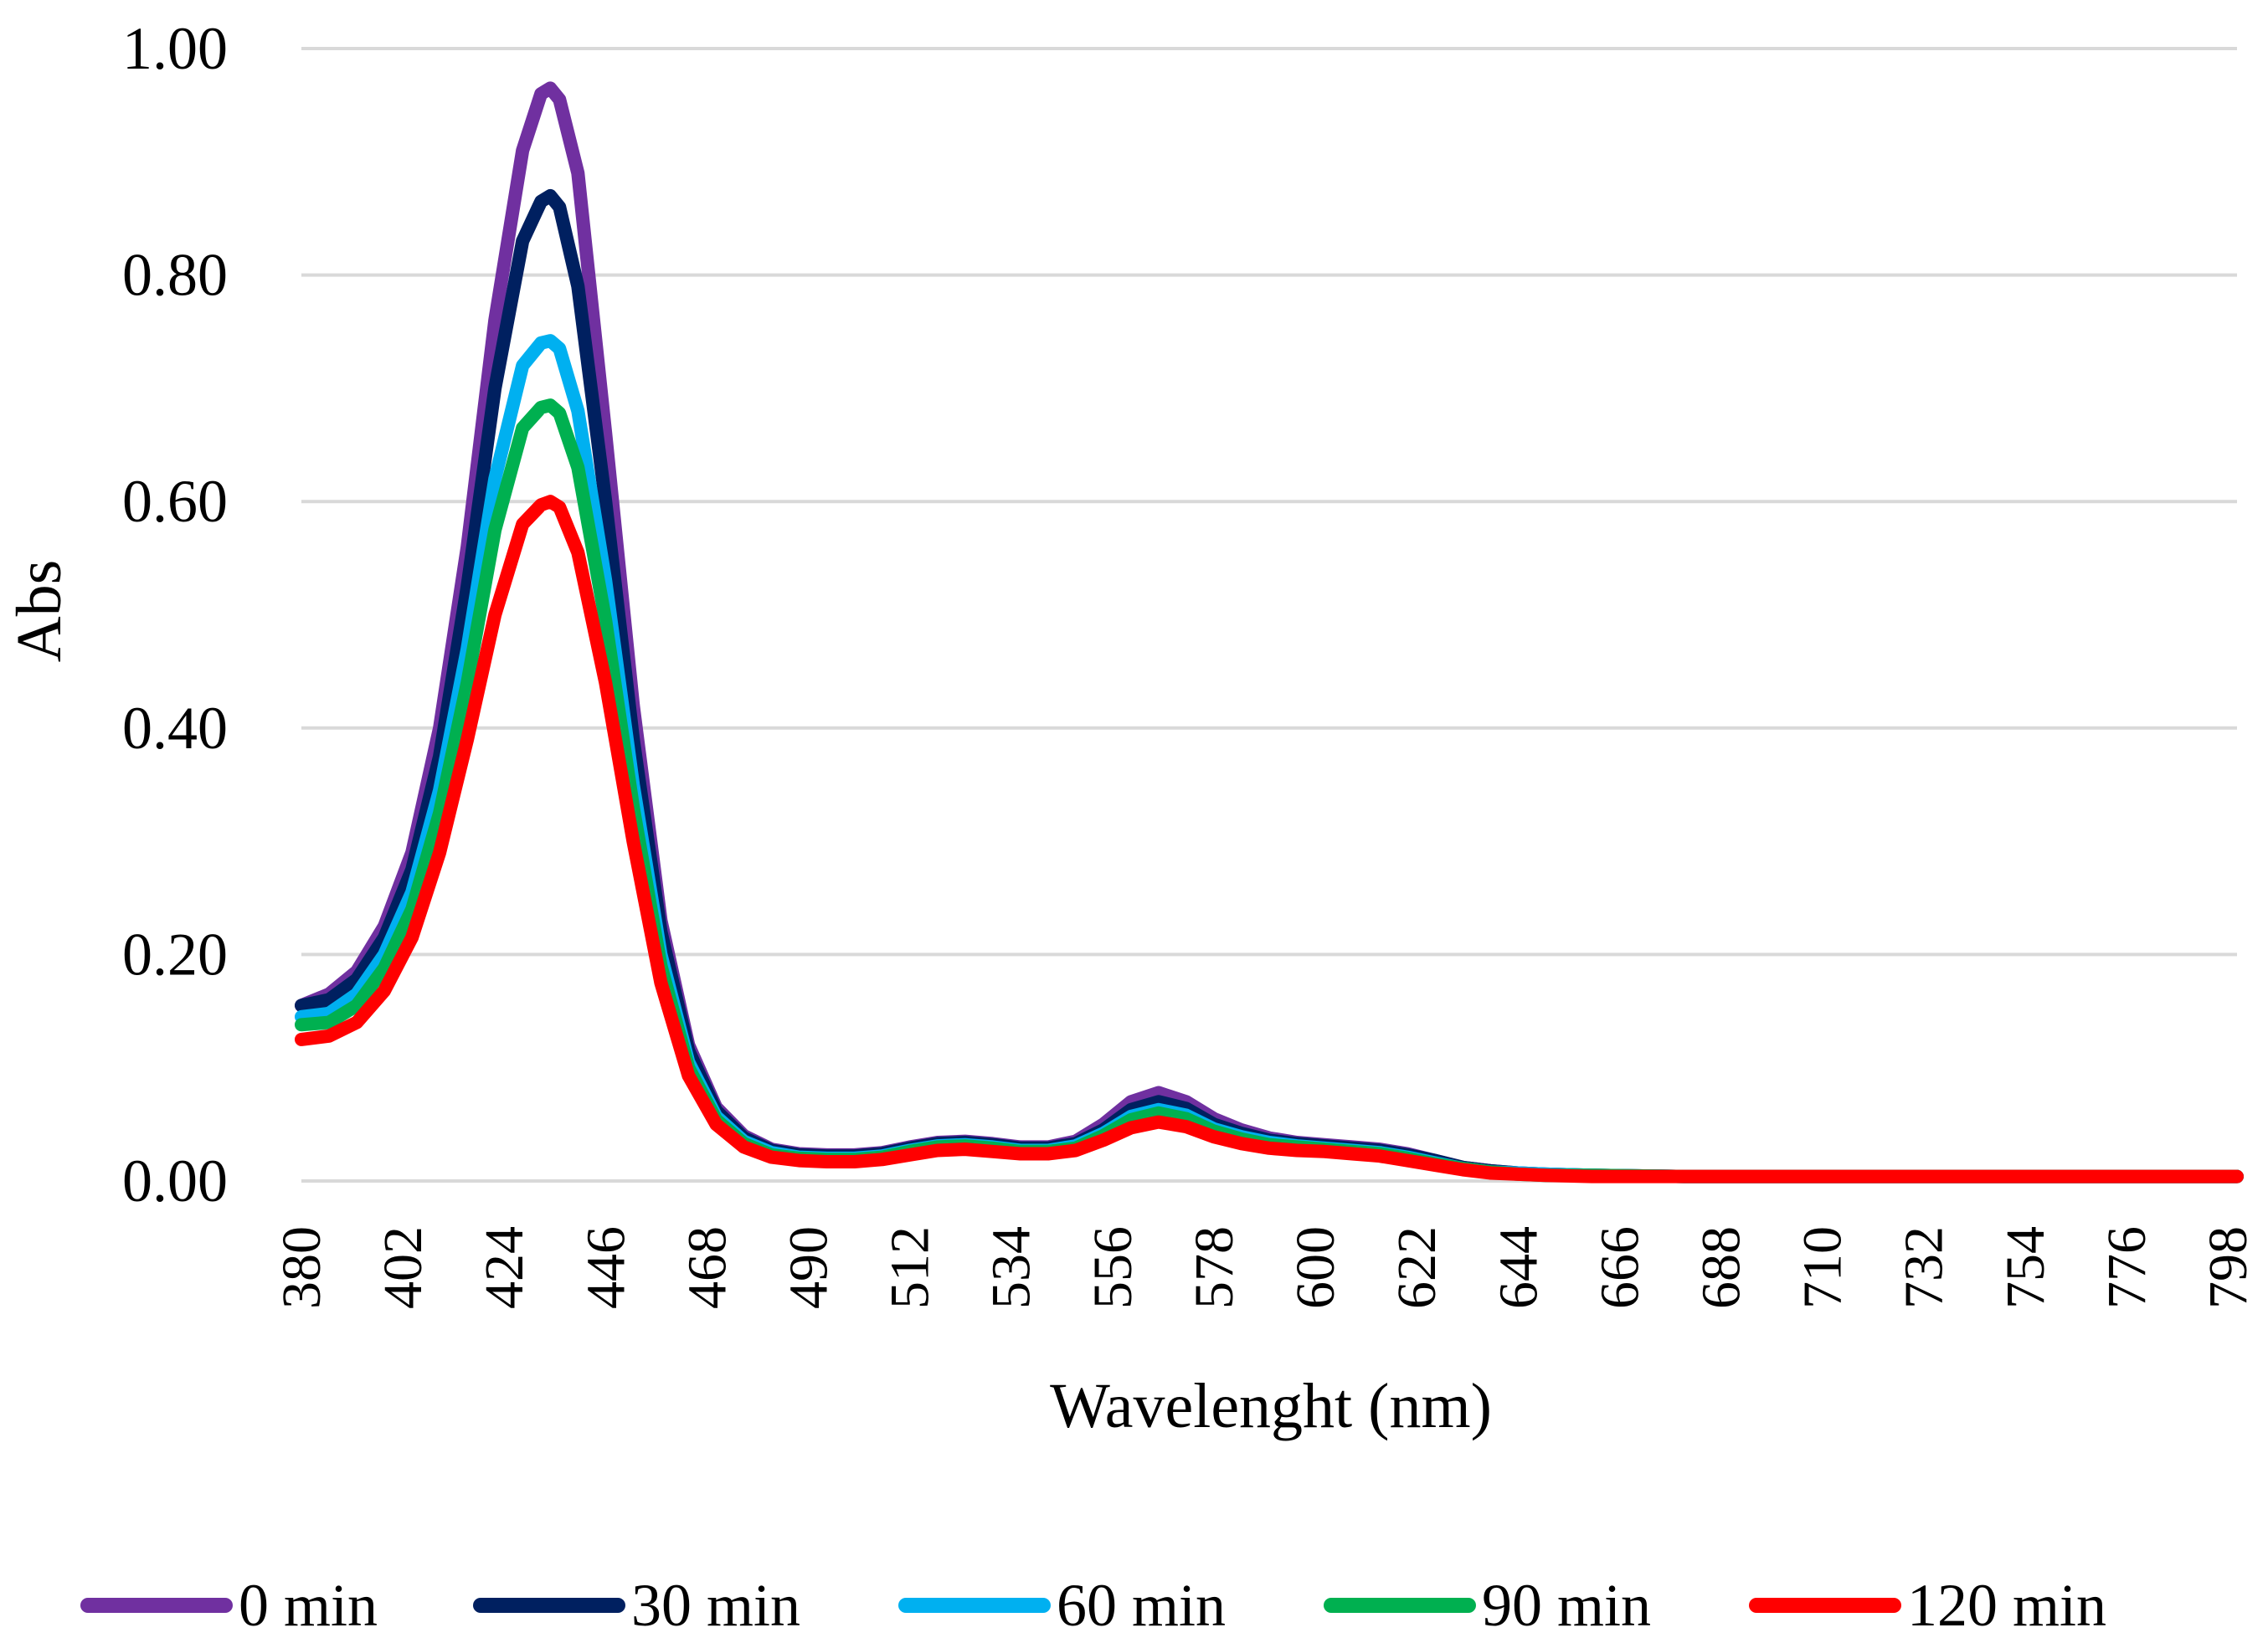 The image size is (2268, 1643). Describe the element at coordinates (2228, 1267) in the screenshot. I see `x-tick-label: 798` at that location.